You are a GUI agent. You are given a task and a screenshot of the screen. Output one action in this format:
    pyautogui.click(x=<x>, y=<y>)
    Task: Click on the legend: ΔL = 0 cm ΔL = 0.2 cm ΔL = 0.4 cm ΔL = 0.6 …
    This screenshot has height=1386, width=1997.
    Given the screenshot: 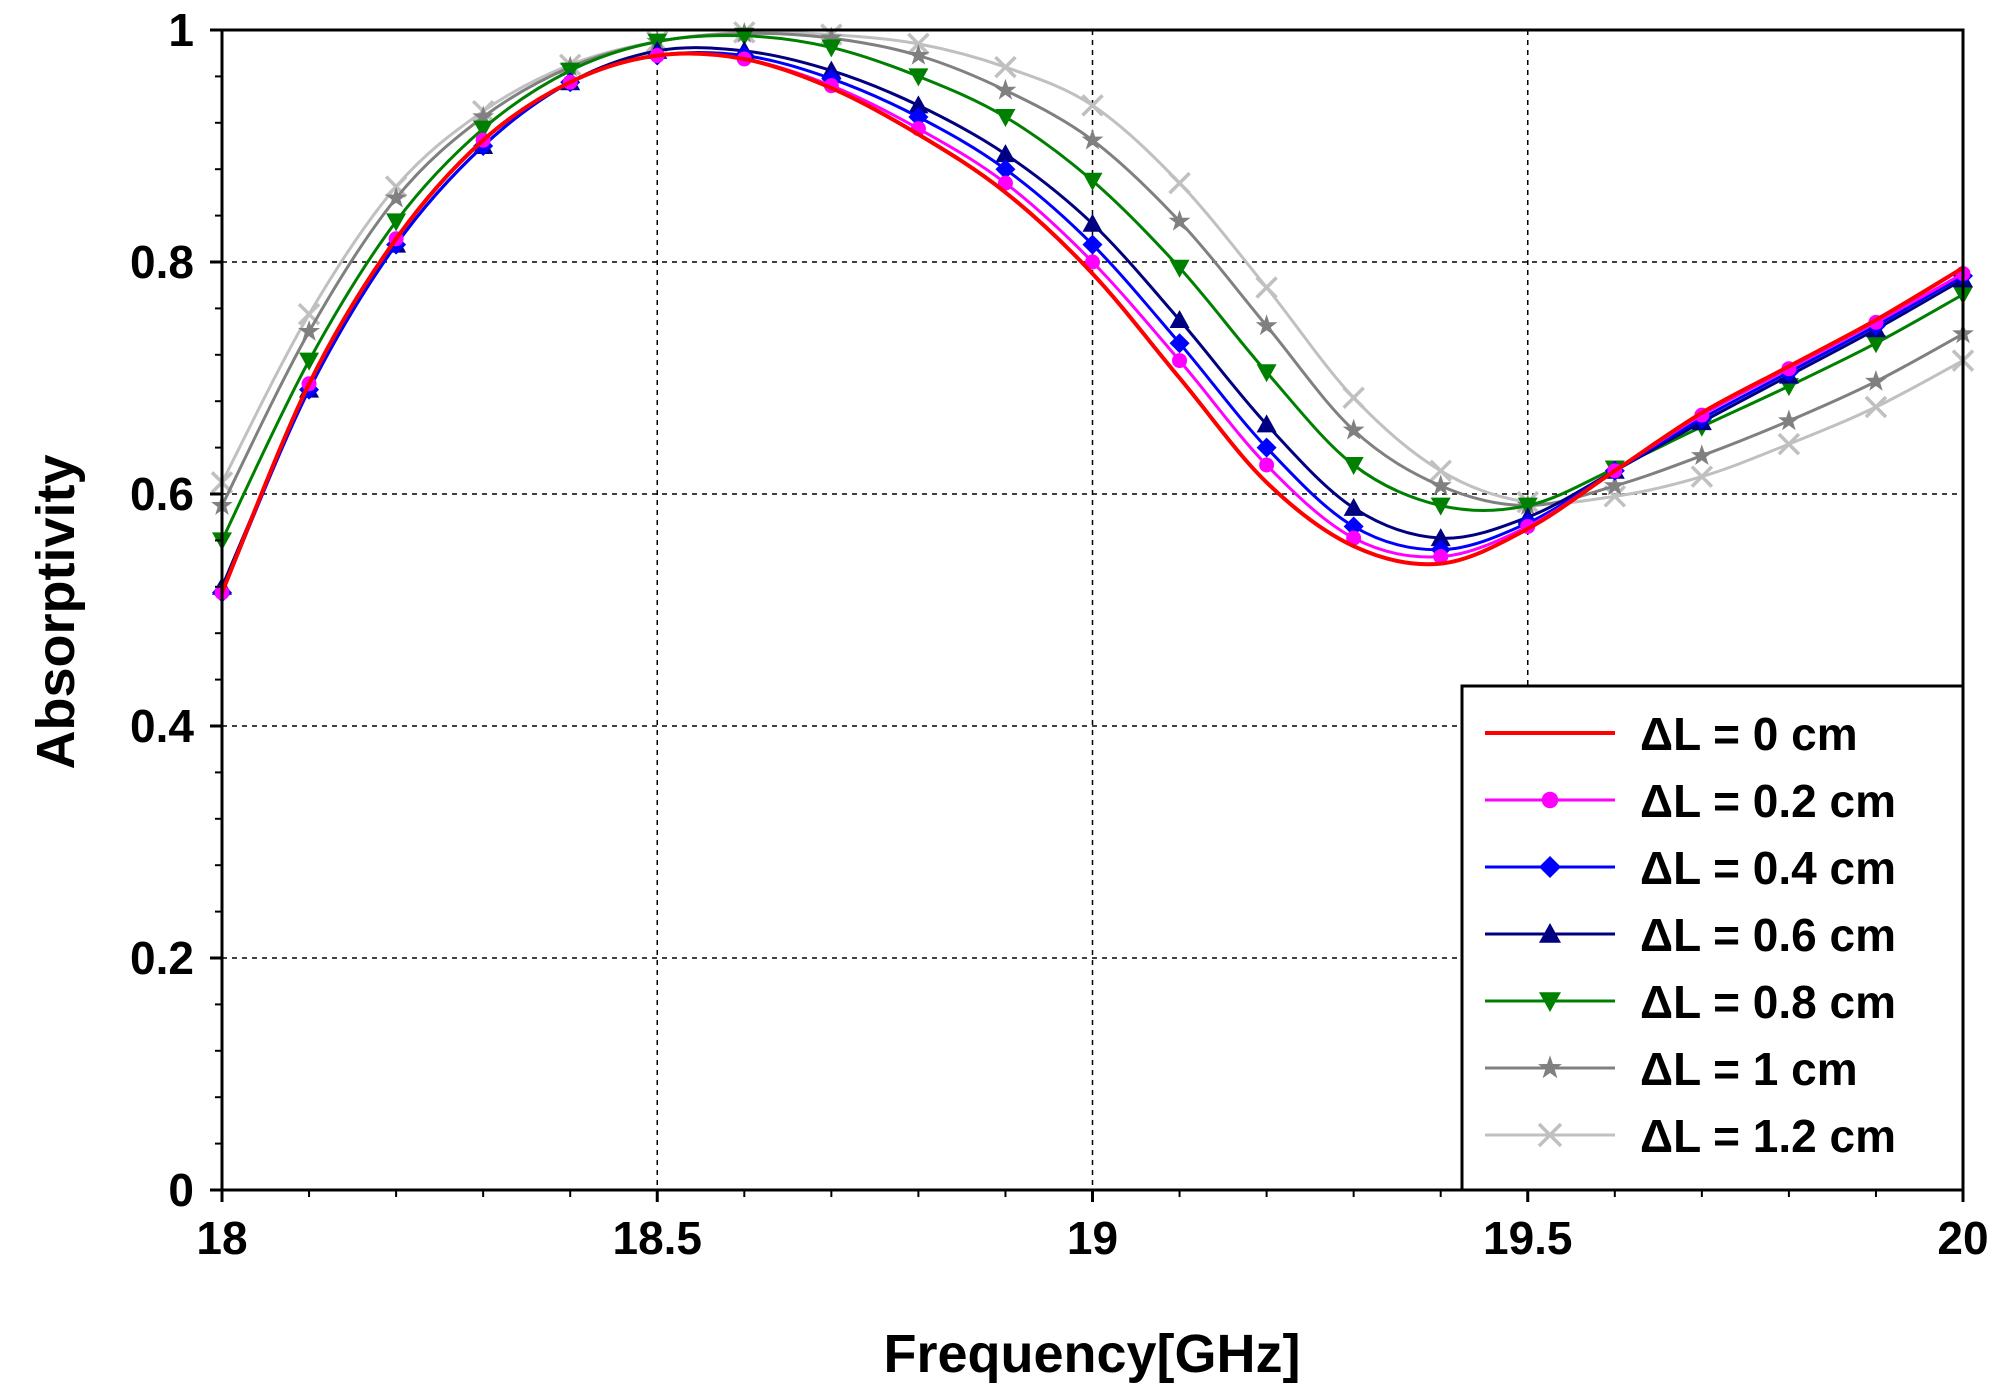 What is the action you would take?
    pyautogui.click(x=1712, y=938)
    